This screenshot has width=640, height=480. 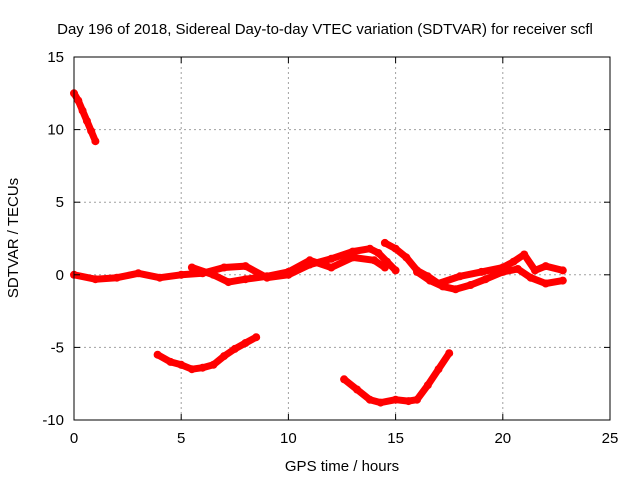 I want to click on data-track-track-f, so click(x=207, y=353).